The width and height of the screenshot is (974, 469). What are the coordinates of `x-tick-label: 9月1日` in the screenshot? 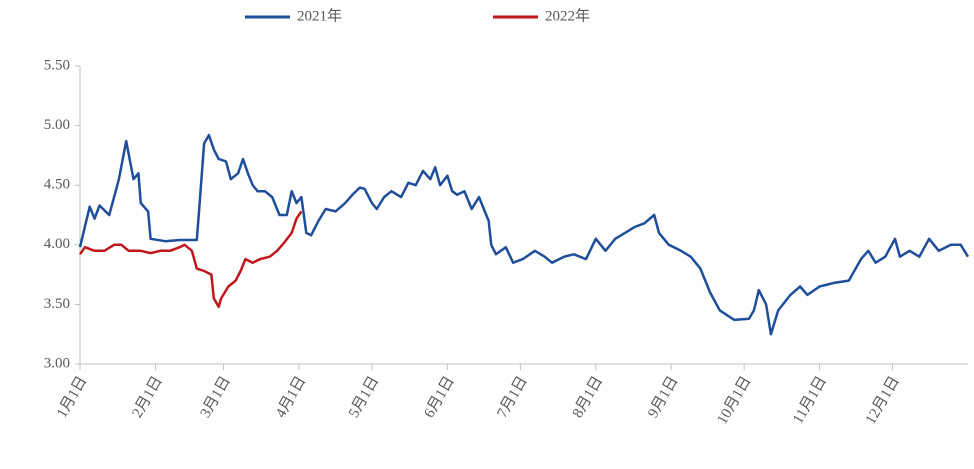 It's located at (663, 397).